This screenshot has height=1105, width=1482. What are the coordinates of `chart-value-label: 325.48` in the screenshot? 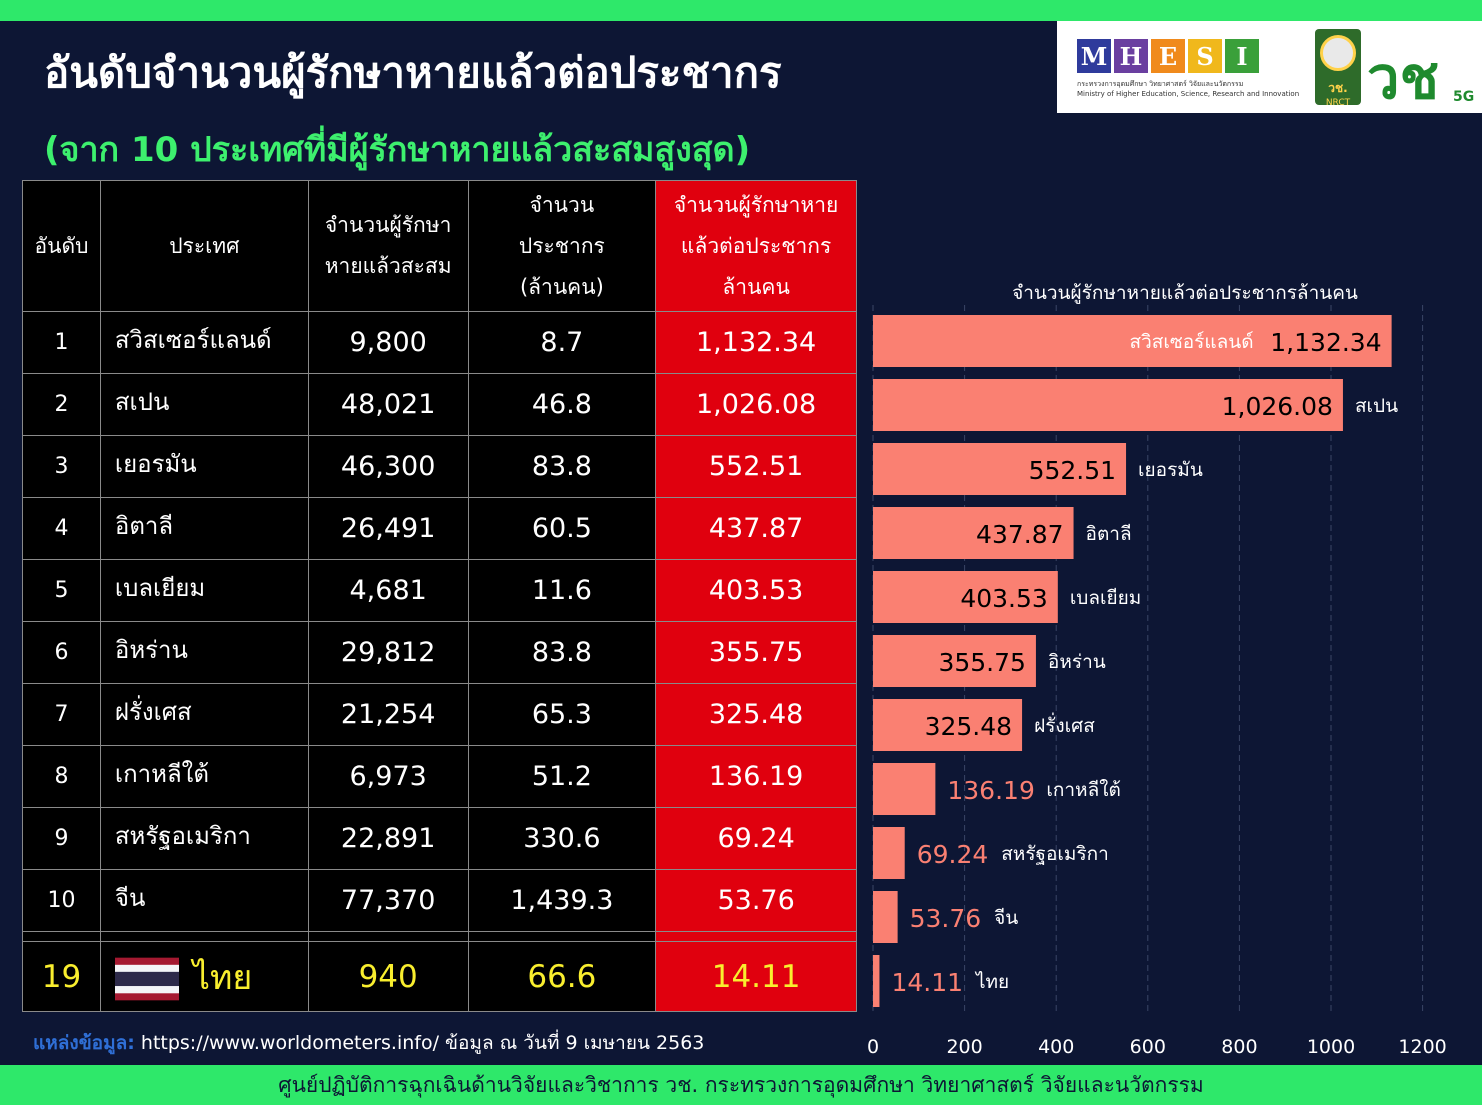 It's located at (968, 726).